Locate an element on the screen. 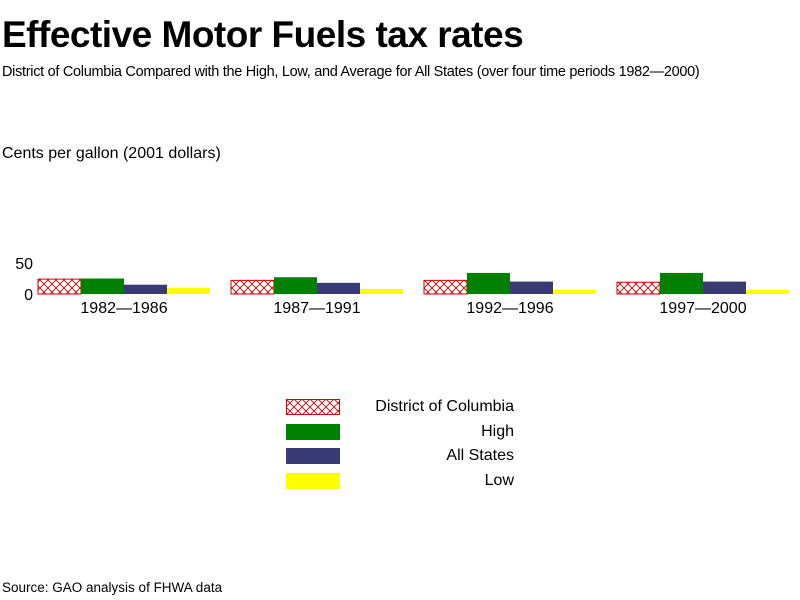 This screenshot has width=800, height=600. y-axis: 0 50 is located at coordinates (24, 280).